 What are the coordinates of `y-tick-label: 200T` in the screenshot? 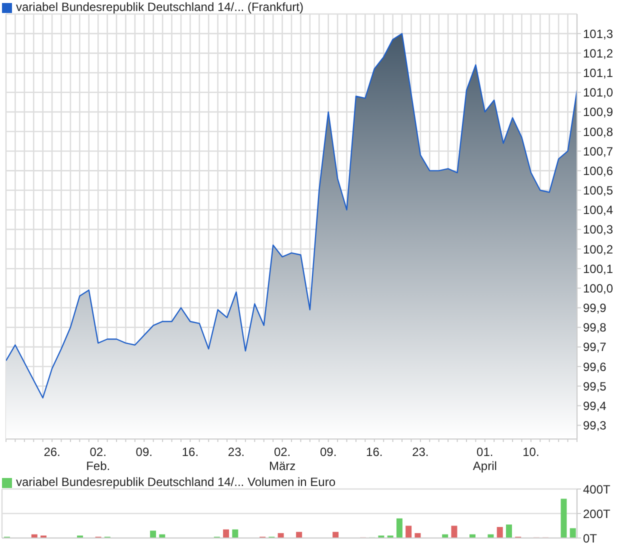 It's located at (597, 513).